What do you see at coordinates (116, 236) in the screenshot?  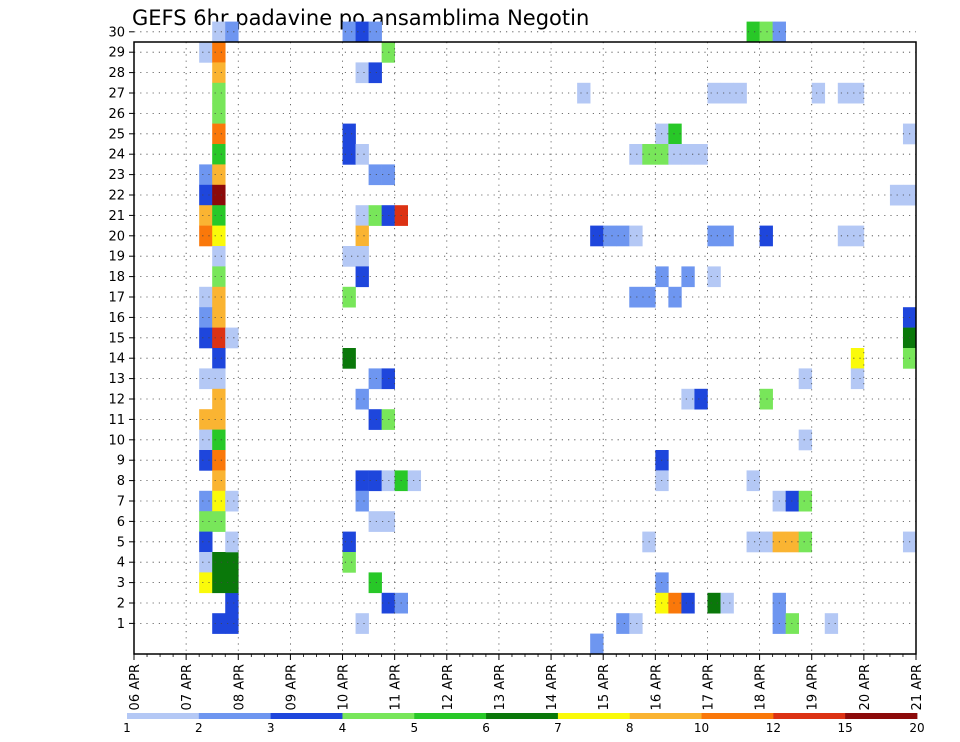 I see `y-tick-label: 20` at bounding box center [116, 236].